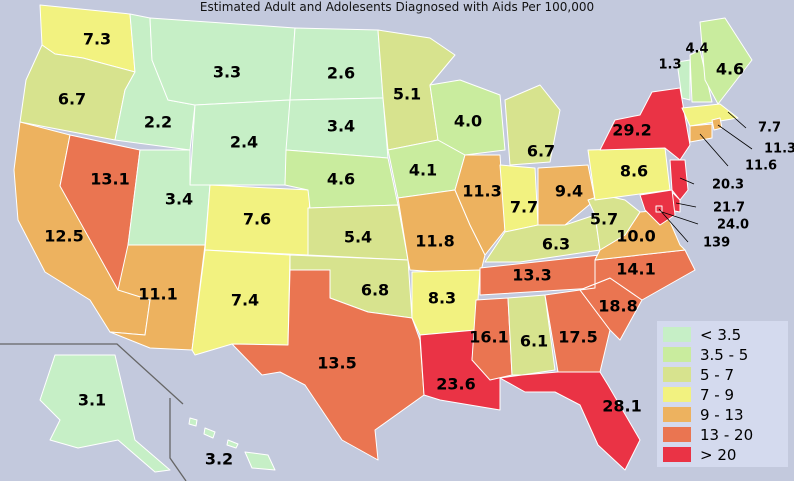  What do you see at coordinates (257, 219) in the screenshot?
I see `value-label-co: 7.6` at bounding box center [257, 219].